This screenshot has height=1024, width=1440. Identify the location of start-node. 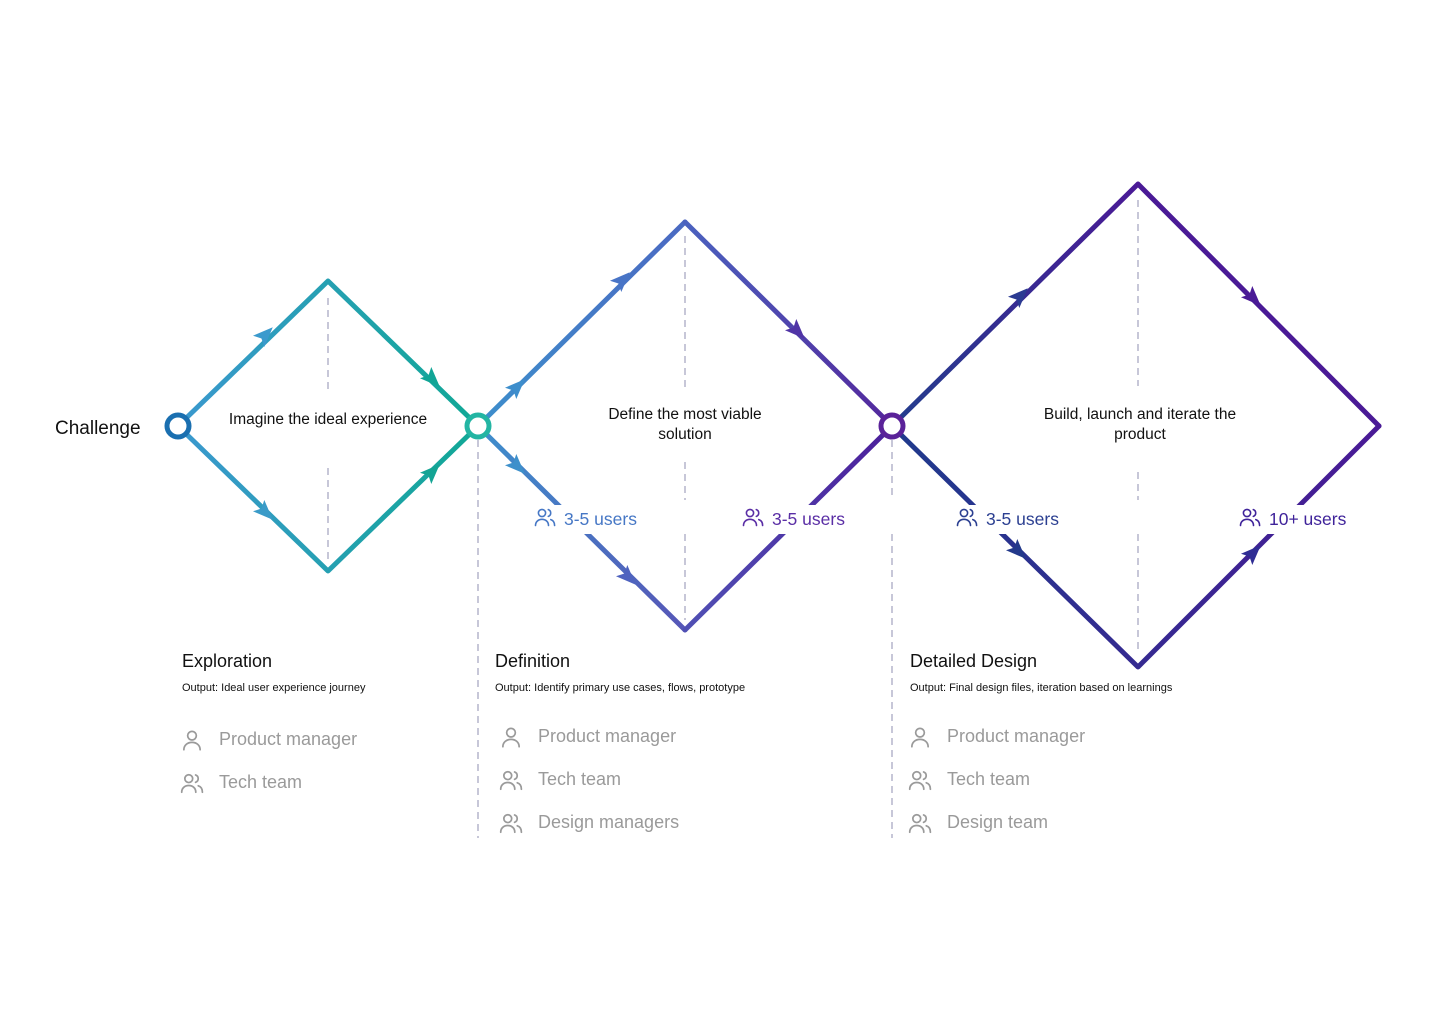
(178, 426).